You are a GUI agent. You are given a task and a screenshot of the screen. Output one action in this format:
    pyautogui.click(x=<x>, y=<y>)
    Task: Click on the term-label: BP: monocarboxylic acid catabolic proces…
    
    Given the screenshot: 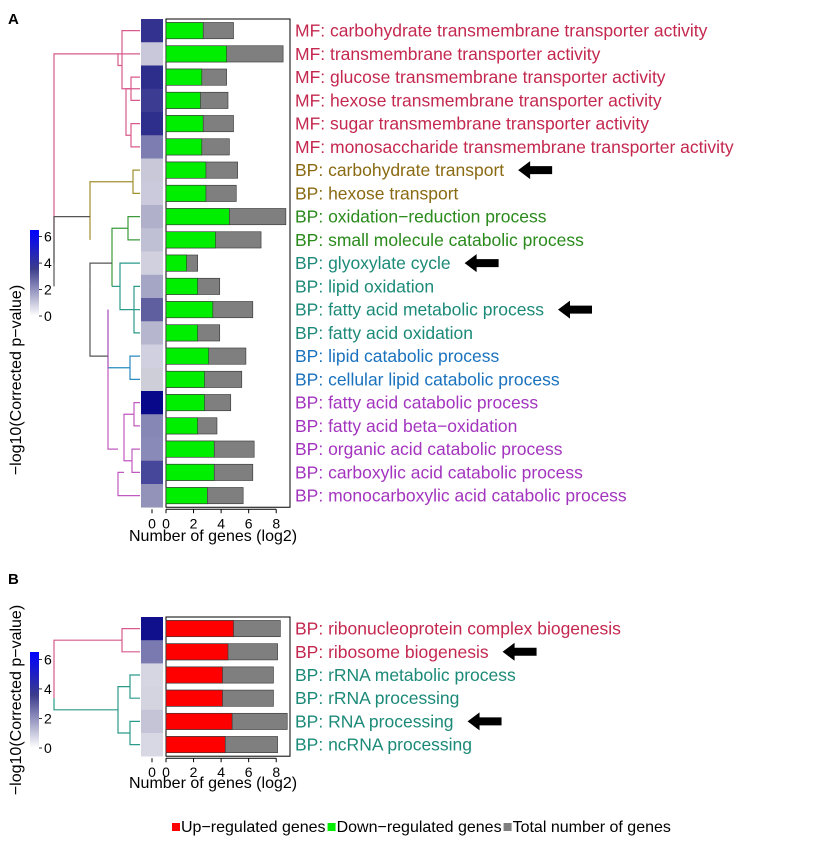 What is the action you would take?
    pyautogui.click(x=461, y=496)
    